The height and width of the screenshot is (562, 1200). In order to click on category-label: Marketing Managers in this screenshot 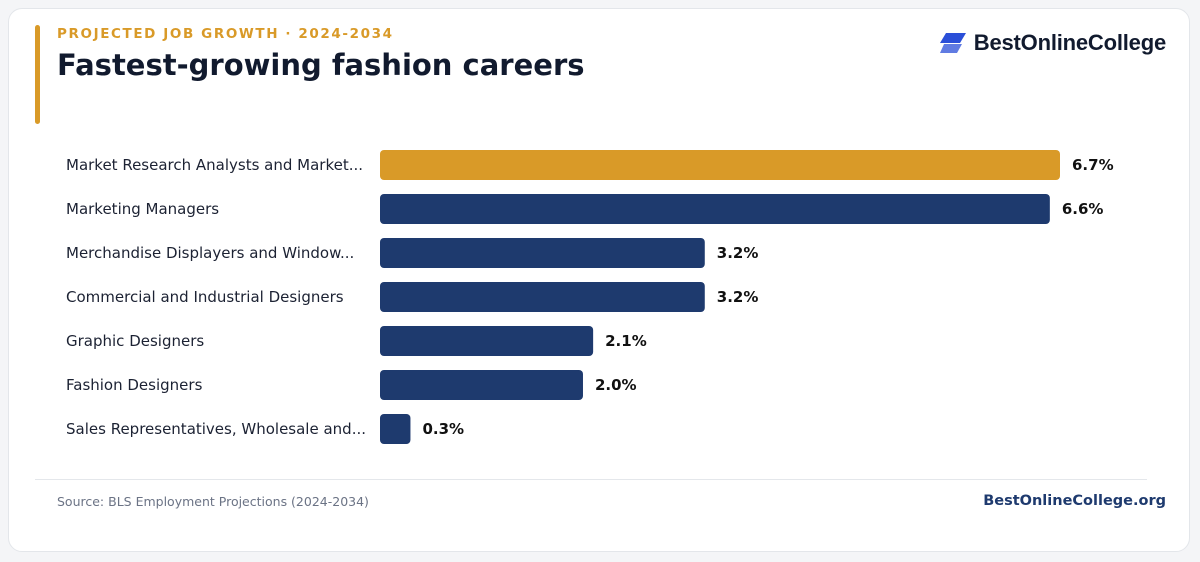, I will do `click(142, 209)`.